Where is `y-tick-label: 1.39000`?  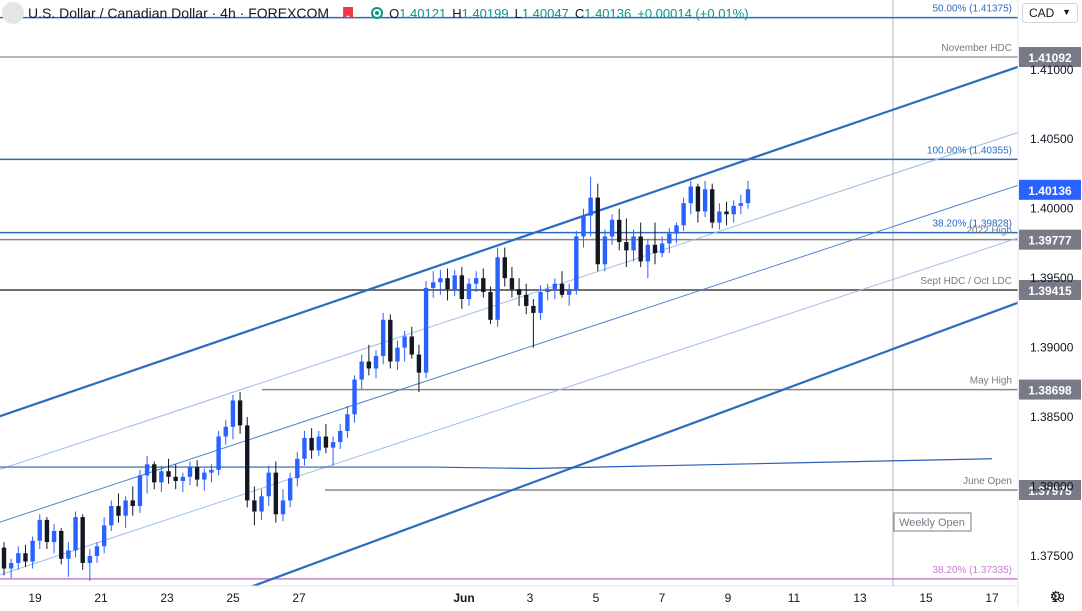 y-tick-label: 1.39000 is located at coordinates (1052, 348).